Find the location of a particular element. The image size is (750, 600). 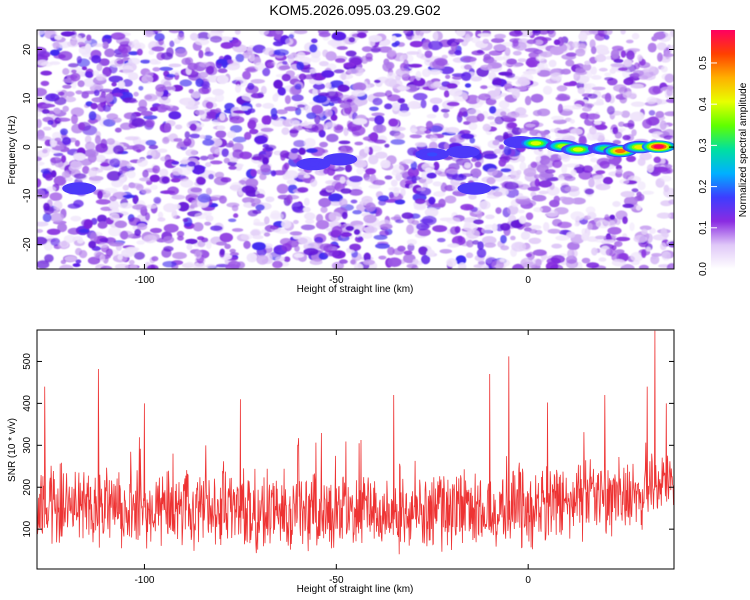

signal-blob is located at coordinates (658, 146).